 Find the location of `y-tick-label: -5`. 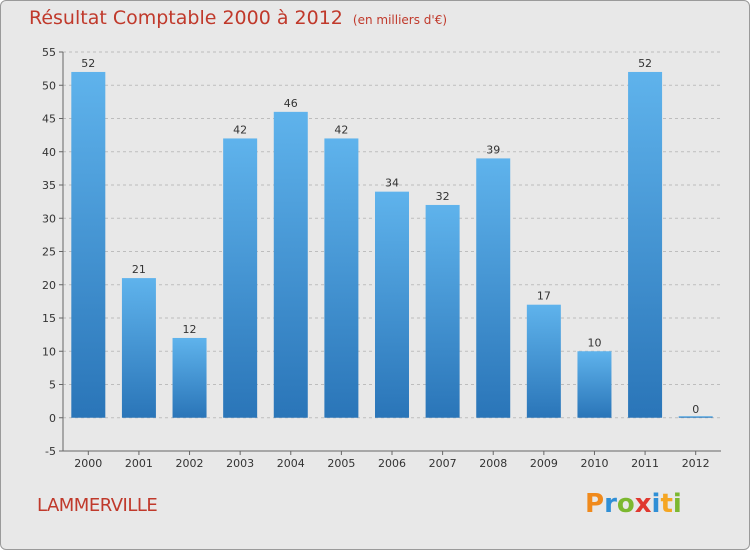

y-tick-label: -5 is located at coordinates (50, 451).